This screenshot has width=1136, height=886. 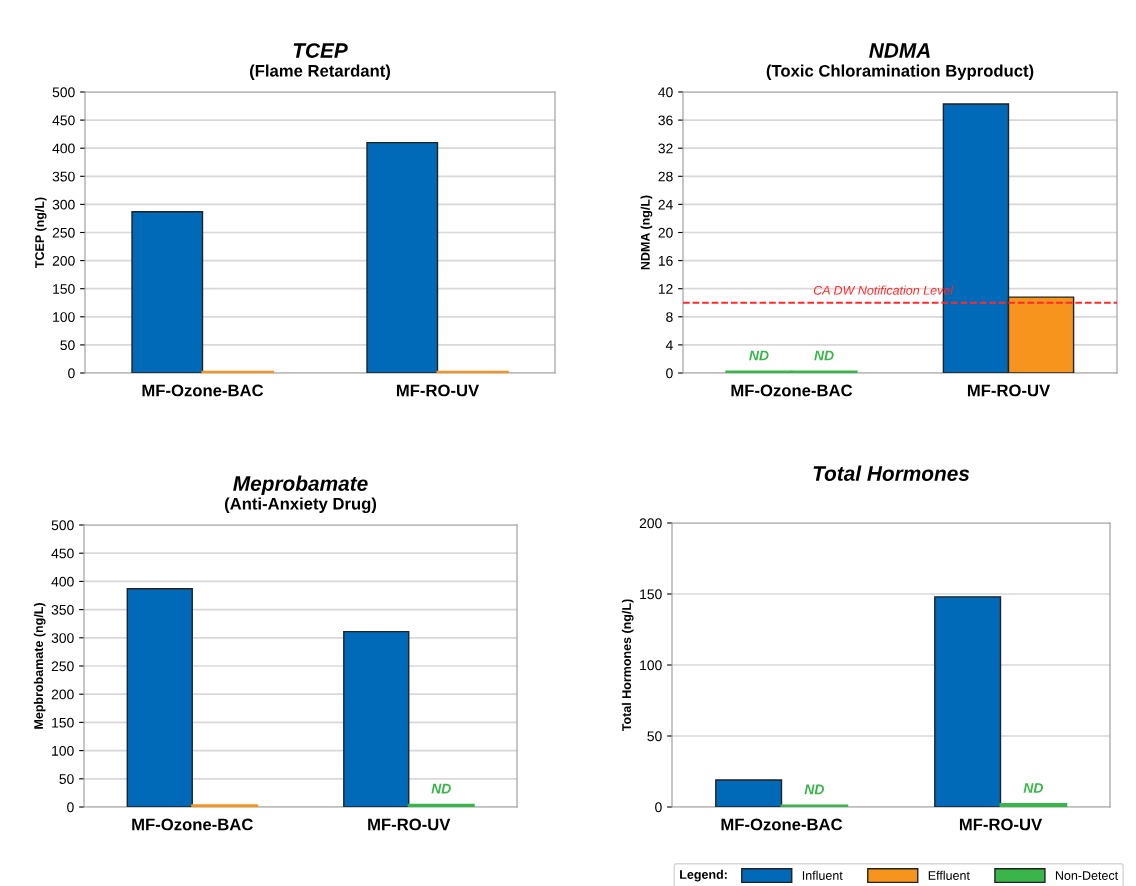 I want to click on legend-label: Effluent, so click(x=949, y=875).